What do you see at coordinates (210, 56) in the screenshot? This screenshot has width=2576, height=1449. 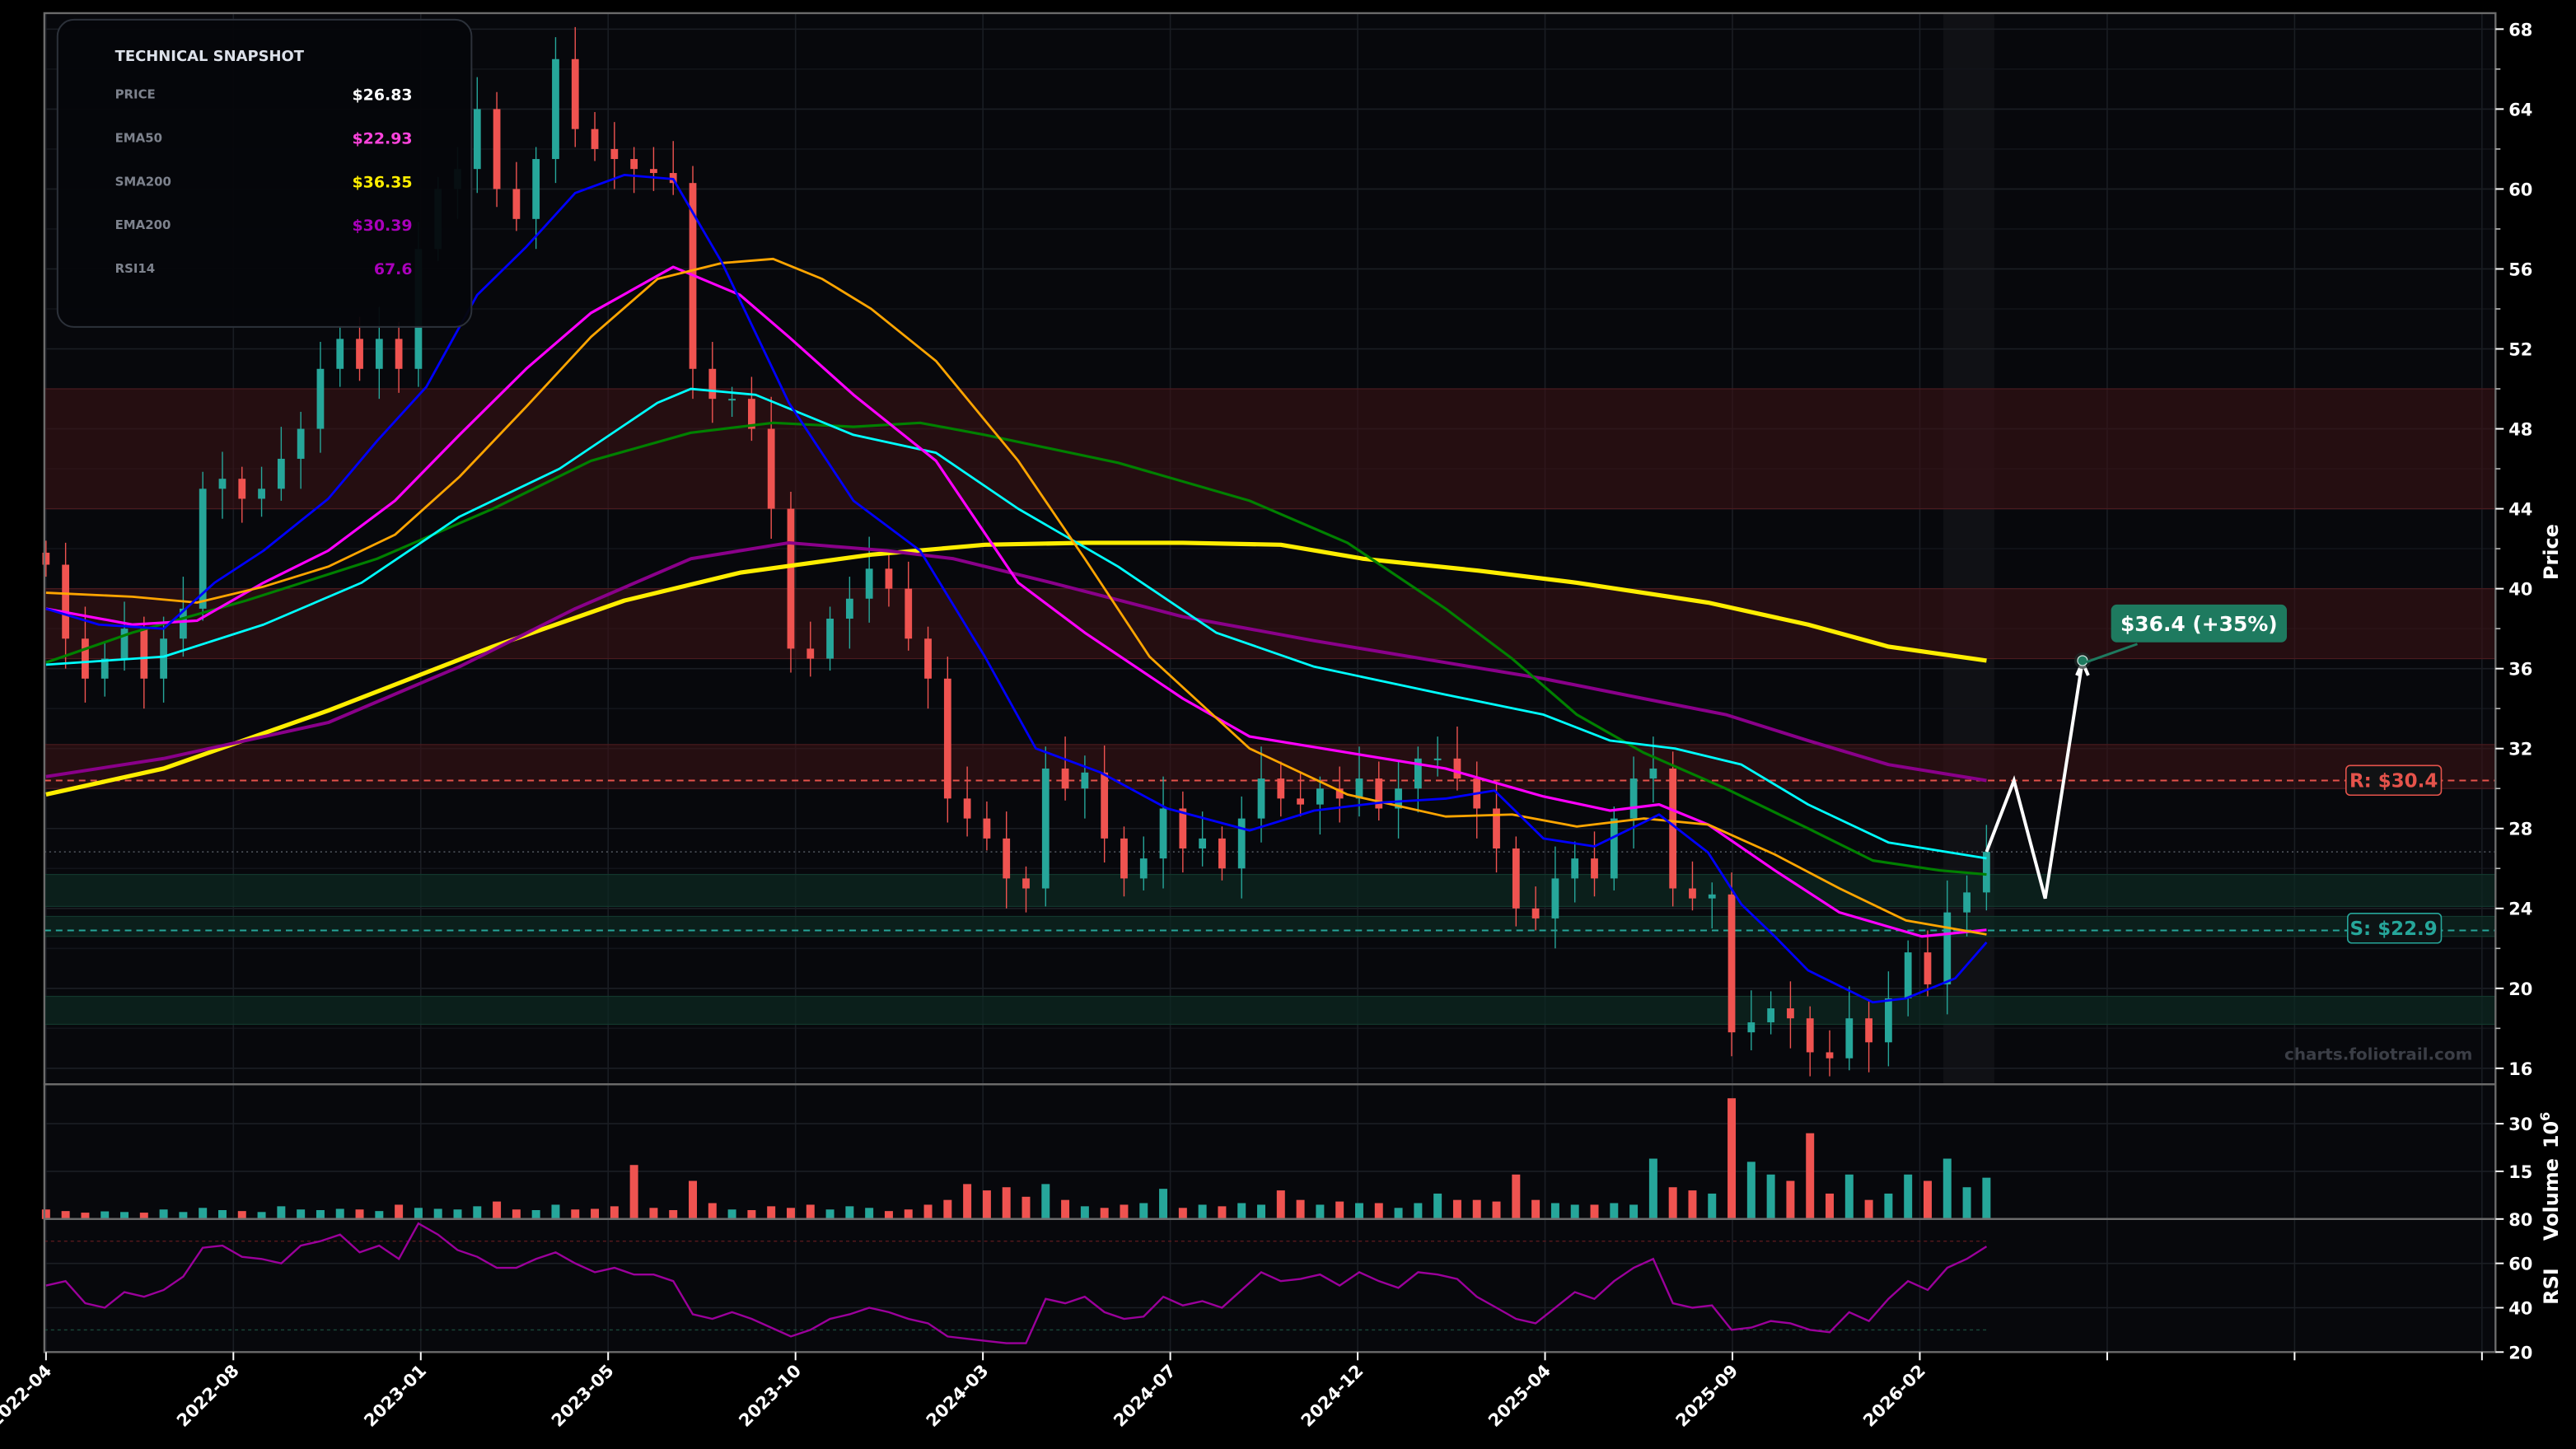 I see `snapshot-title: TECHNICAL SNAPSHOT` at bounding box center [210, 56].